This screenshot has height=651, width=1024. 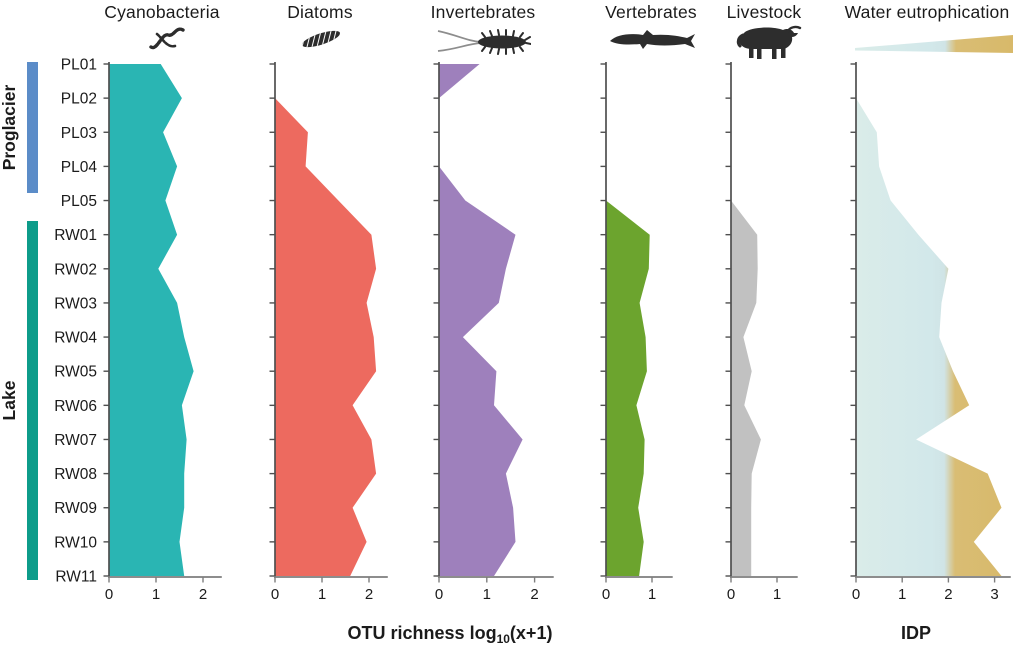 What do you see at coordinates (32, 400) in the screenshot?
I see `group-bar-lake` at bounding box center [32, 400].